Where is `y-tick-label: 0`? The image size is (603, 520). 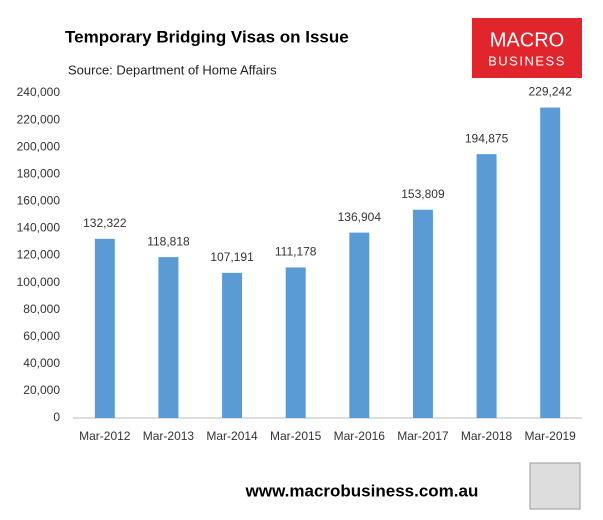 y-tick-label: 0 is located at coordinates (56, 417).